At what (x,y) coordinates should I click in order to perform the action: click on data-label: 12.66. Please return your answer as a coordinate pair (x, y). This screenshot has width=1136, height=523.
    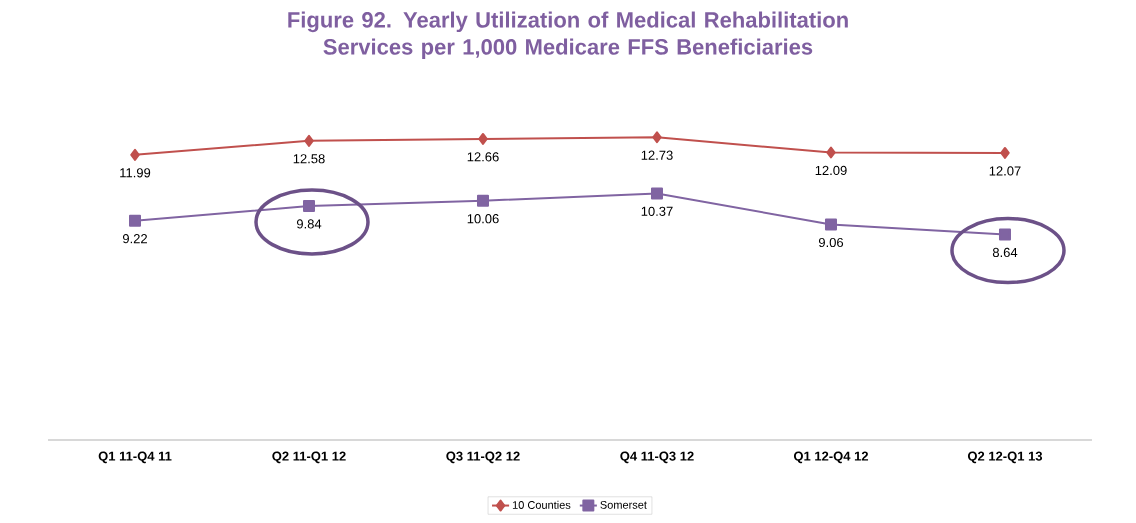
    Looking at the image, I should click on (483, 157).